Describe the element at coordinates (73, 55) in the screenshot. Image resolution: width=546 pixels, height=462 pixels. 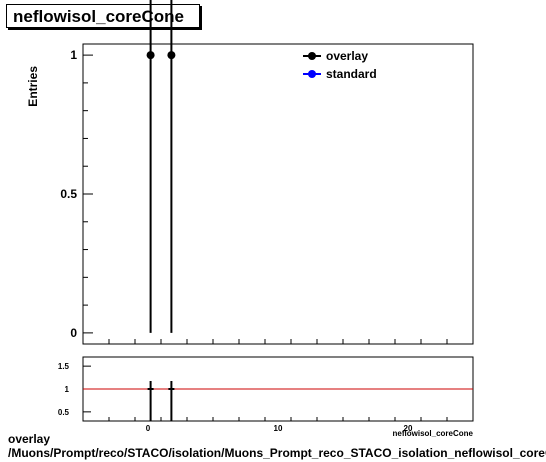
I see `y-tick-label: 1` at that location.